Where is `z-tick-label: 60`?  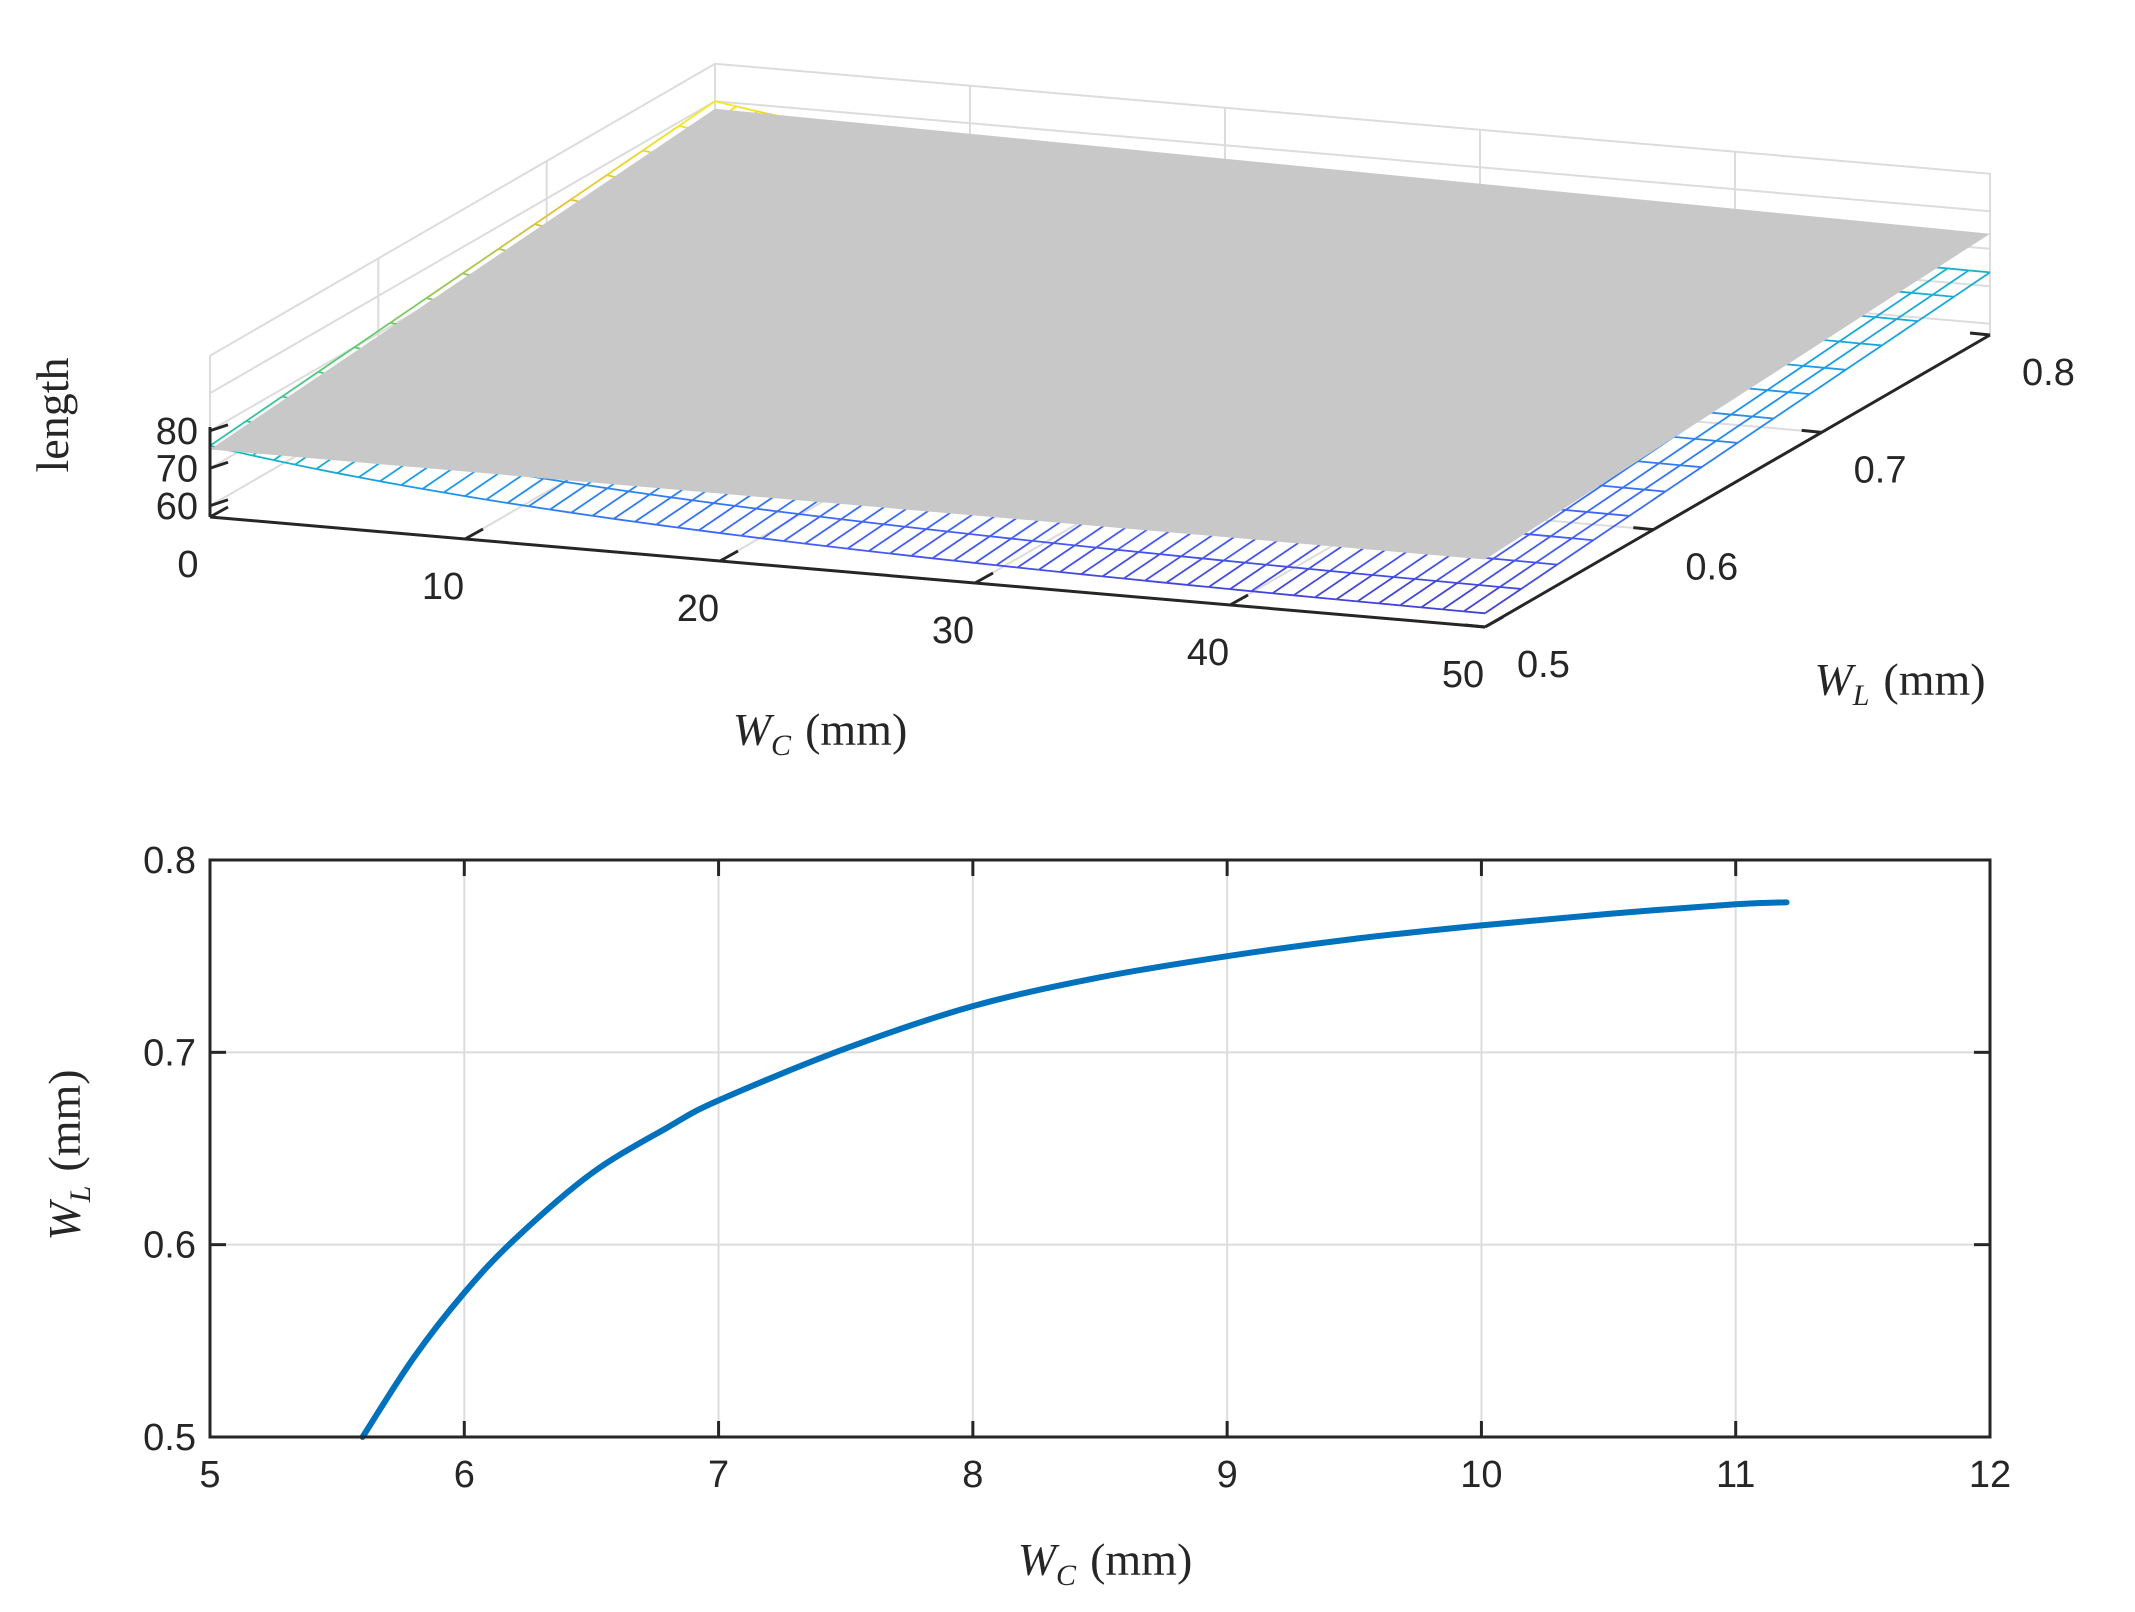
z-tick-label: 60 is located at coordinates (177, 507).